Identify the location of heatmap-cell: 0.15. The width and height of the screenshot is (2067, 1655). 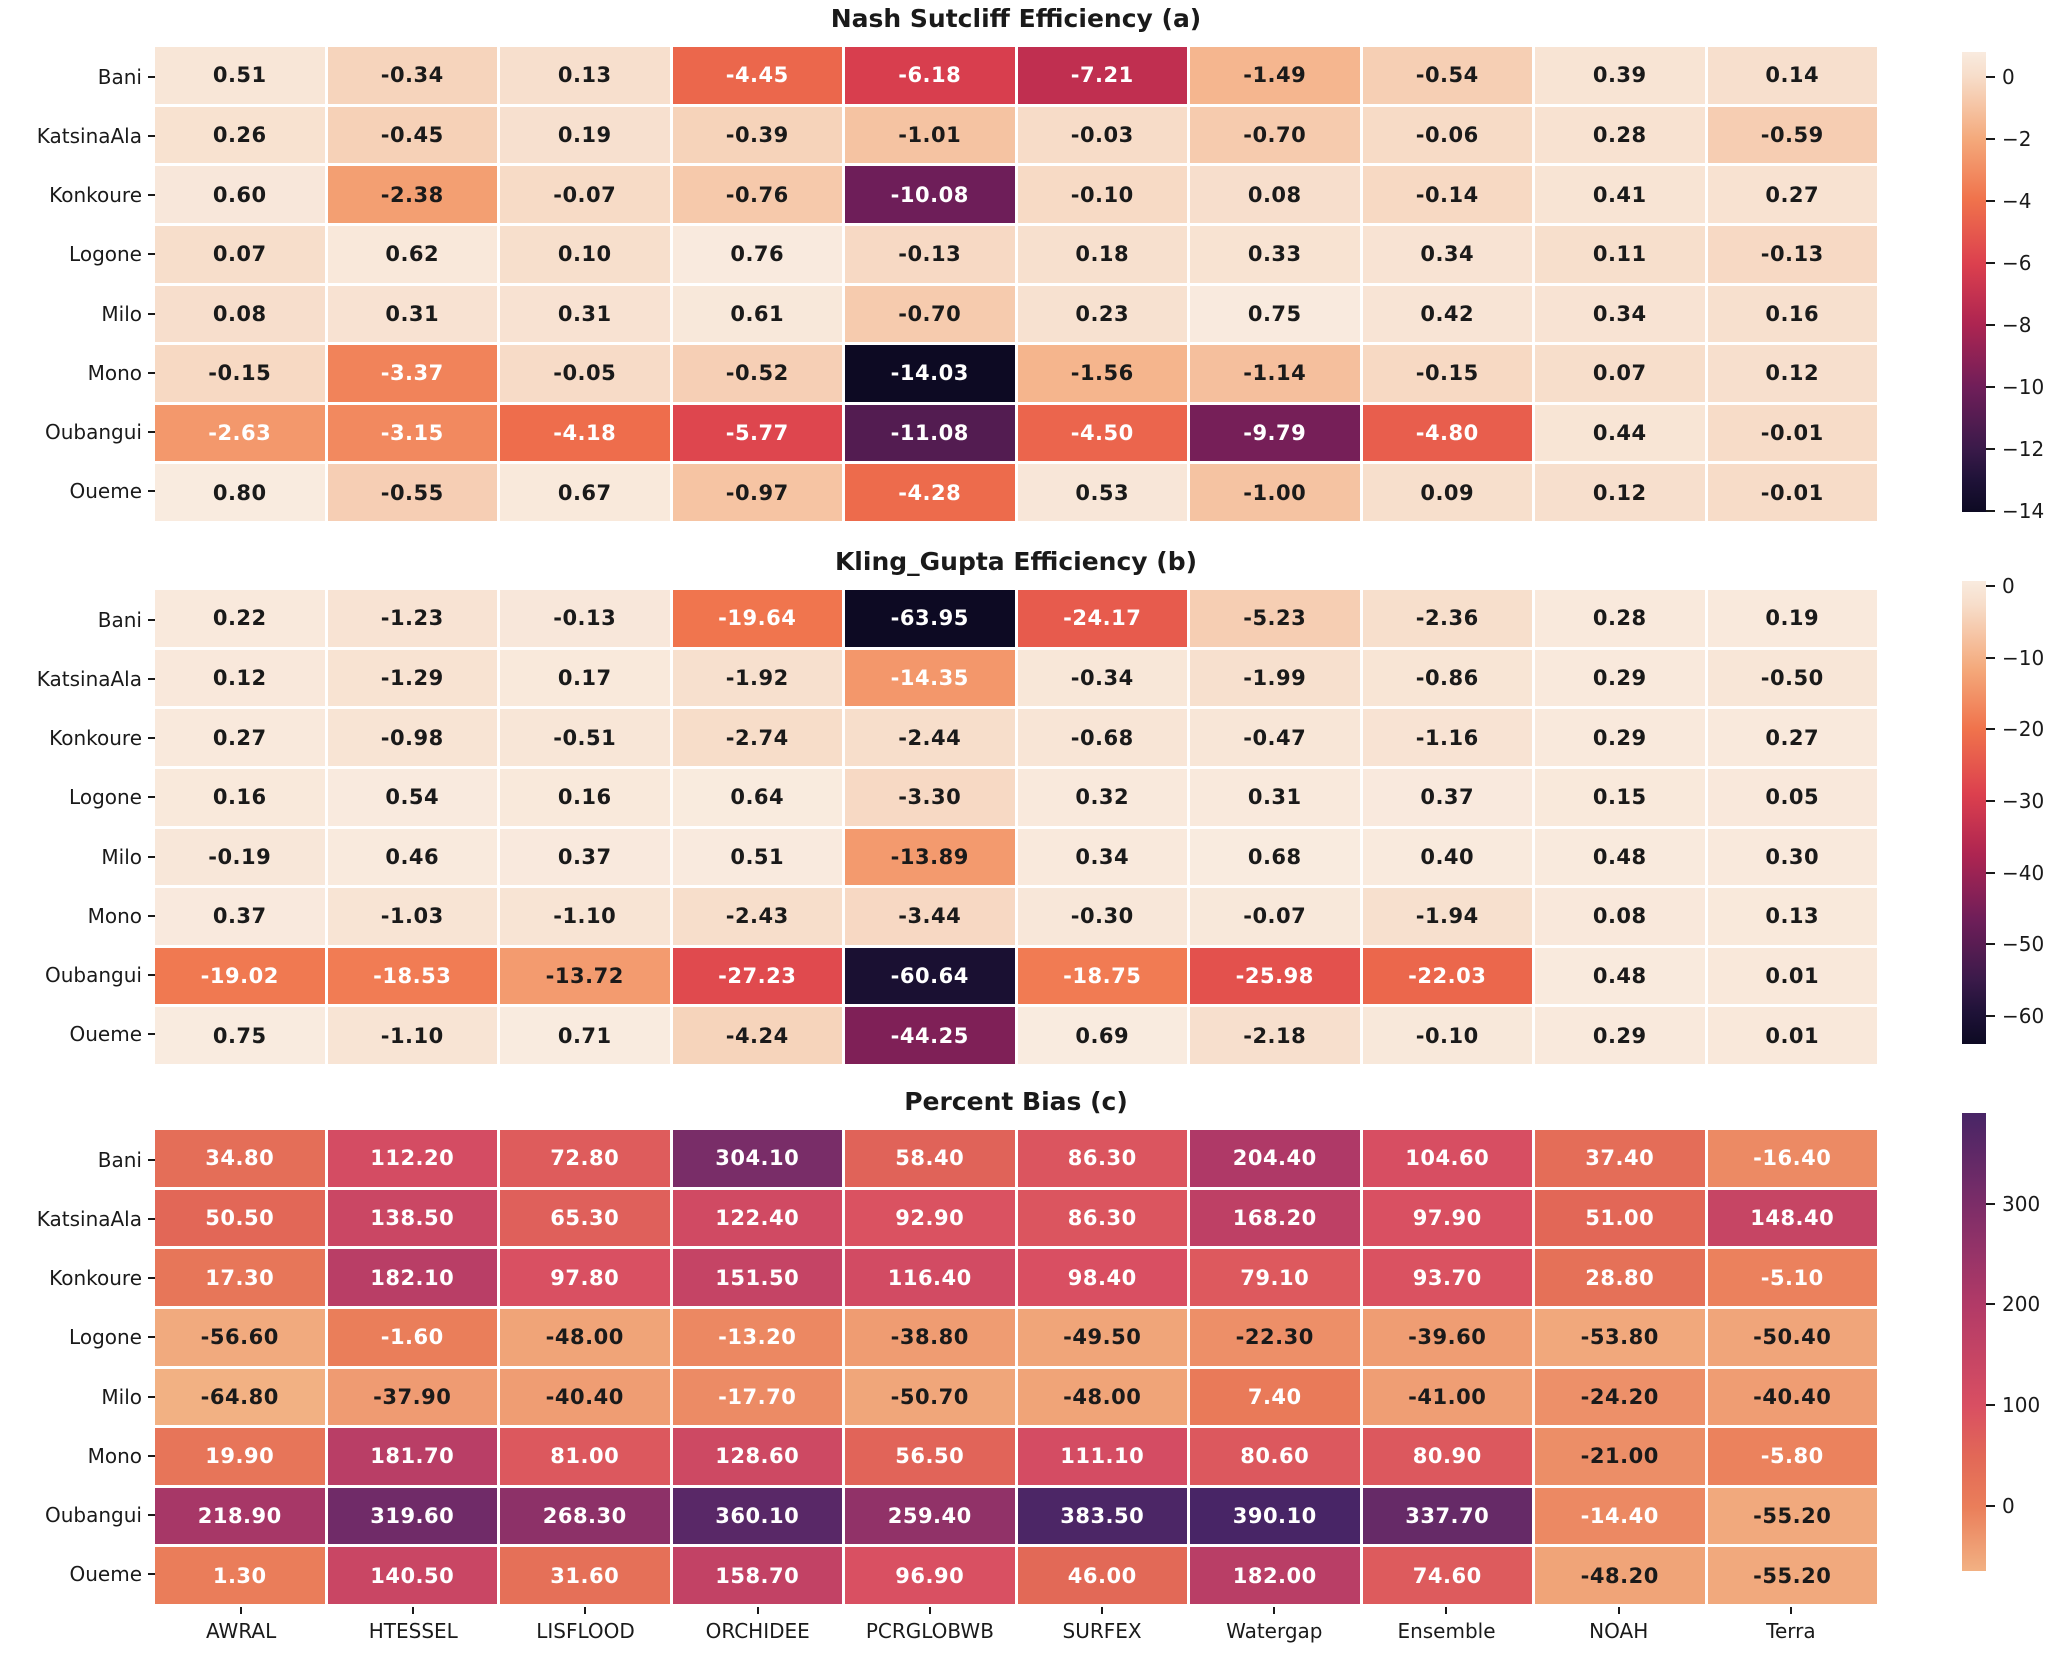
(1620, 797).